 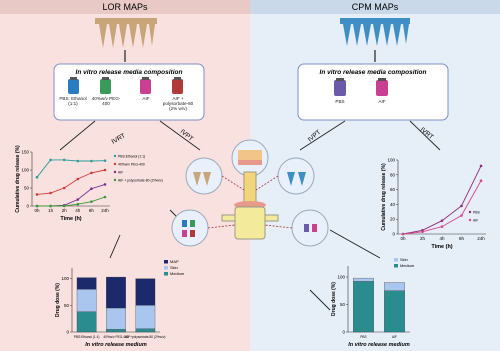 I want to click on left-media-title: In vitro release media composition, so click(x=129, y=72).